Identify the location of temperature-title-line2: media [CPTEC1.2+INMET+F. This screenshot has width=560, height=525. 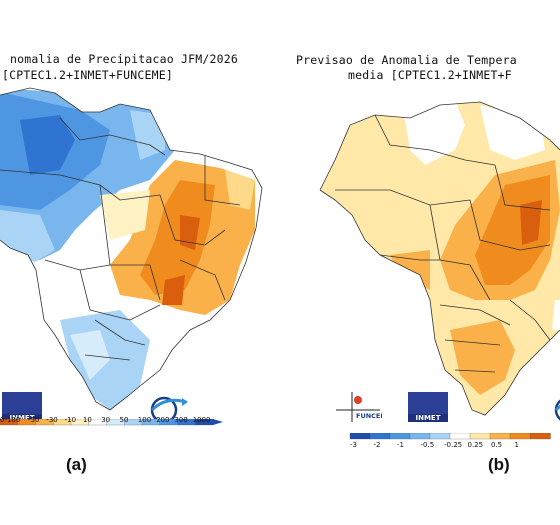
(430, 75).